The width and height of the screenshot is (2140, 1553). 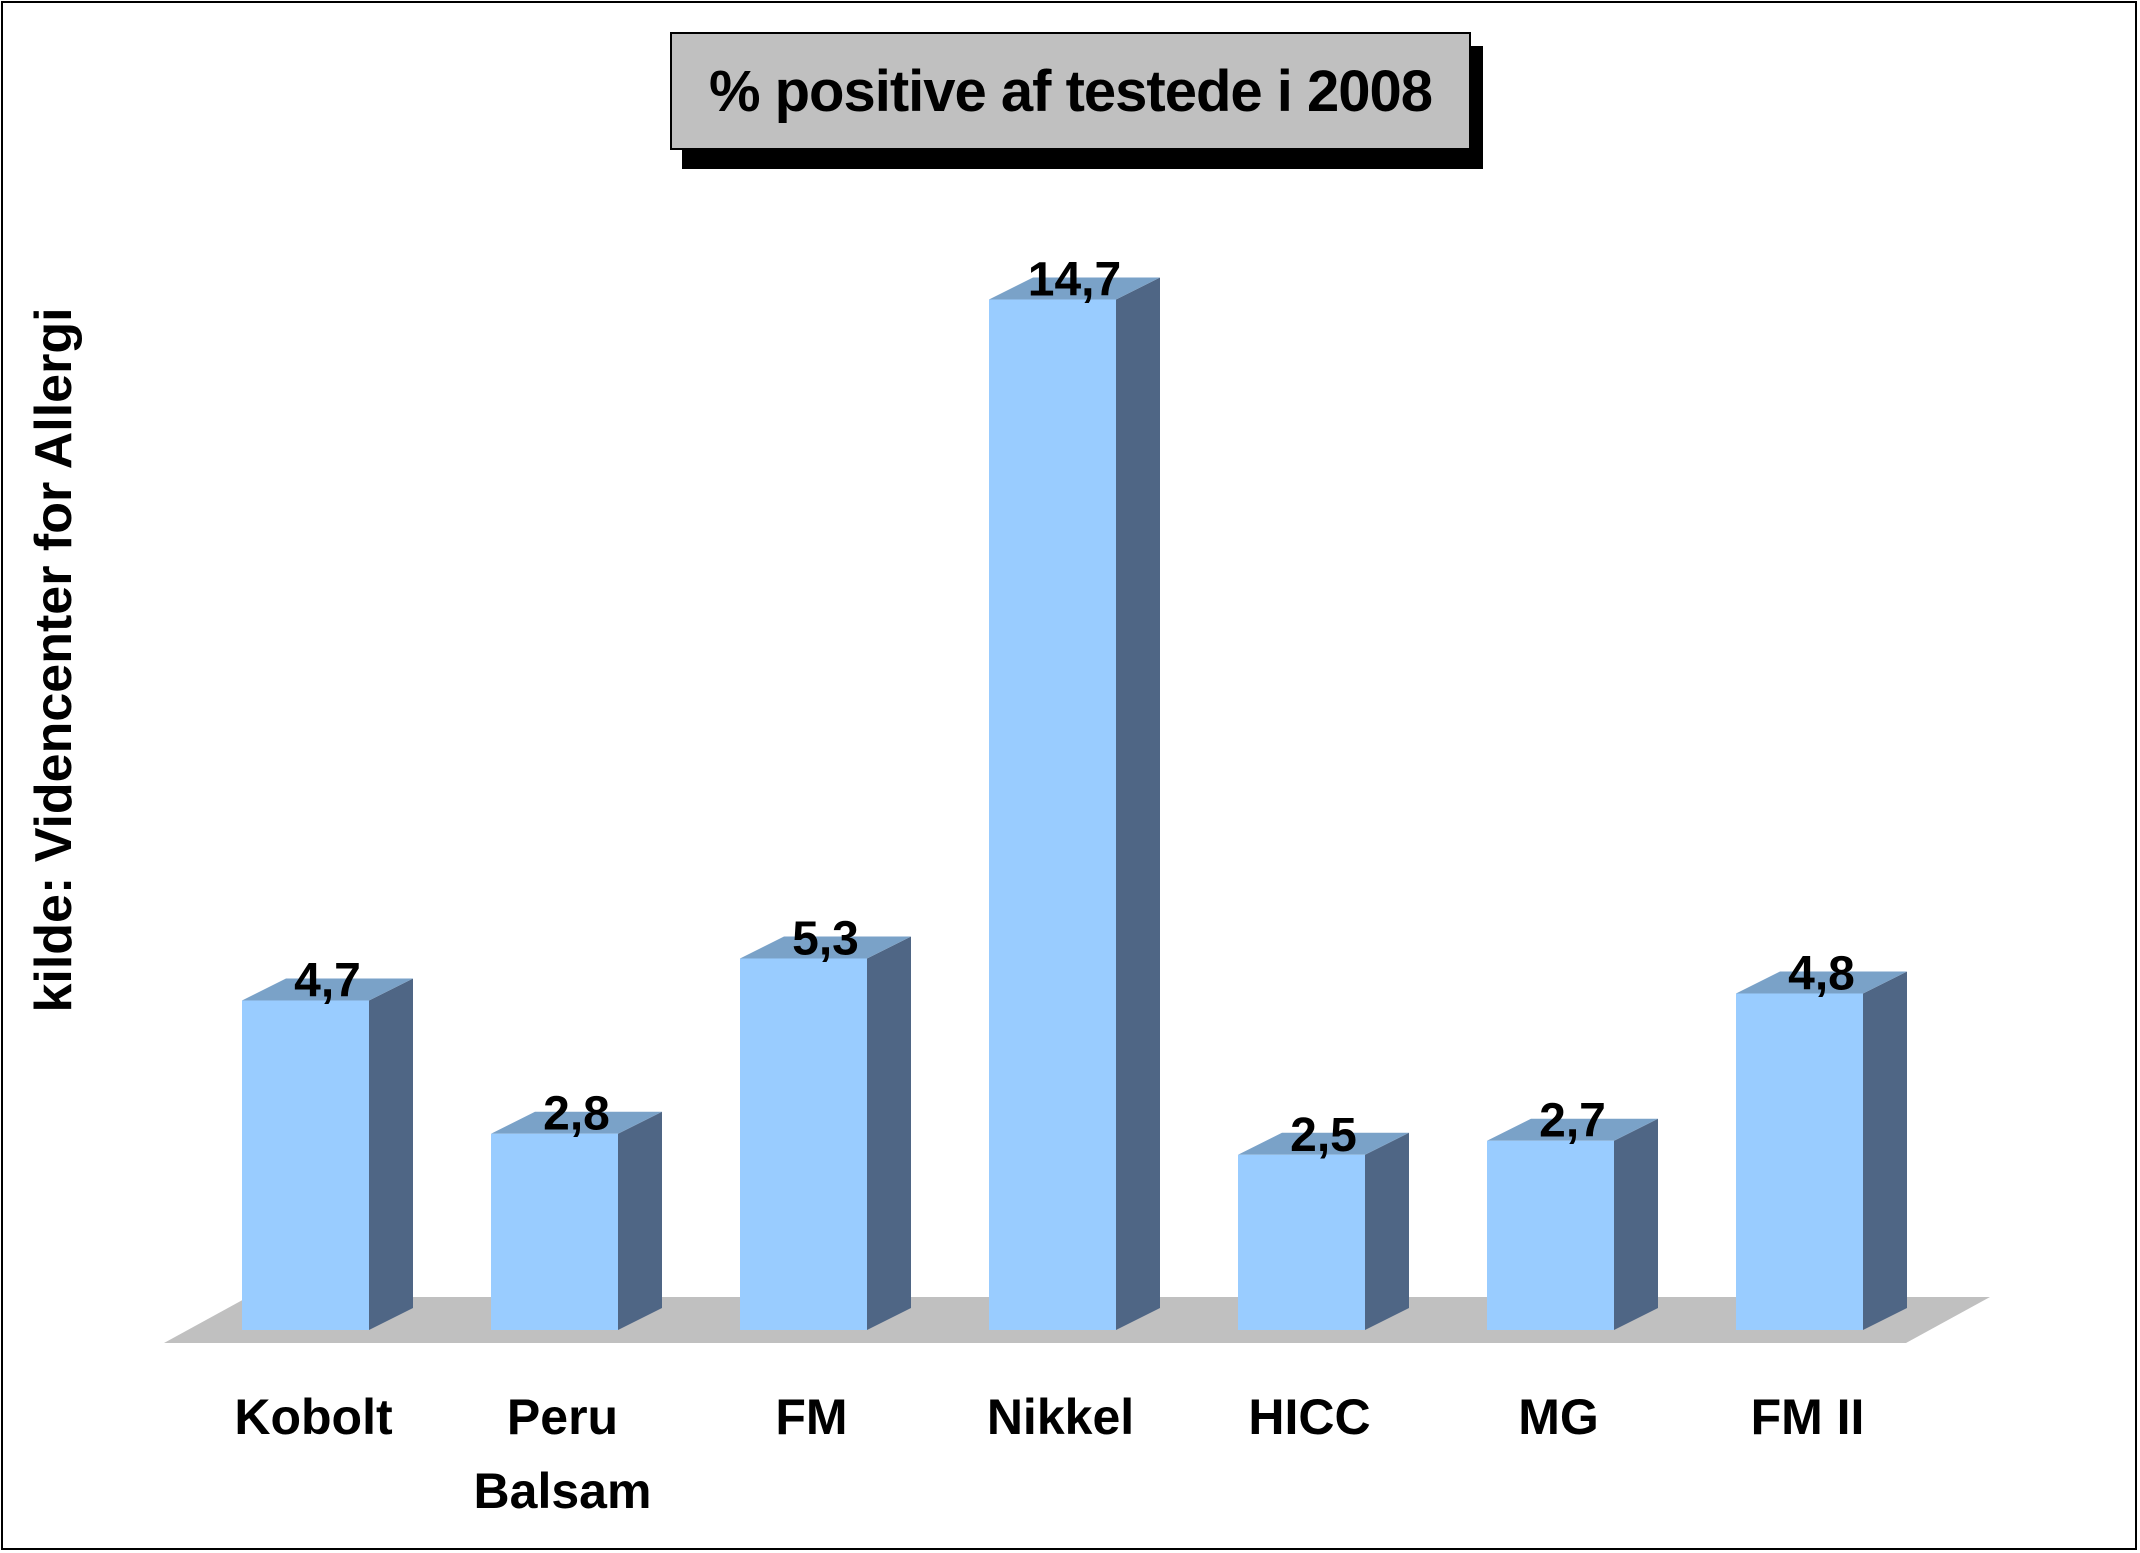 I want to click on chart-title: % positive af testede i 2008, so click(x=1070, y=91).